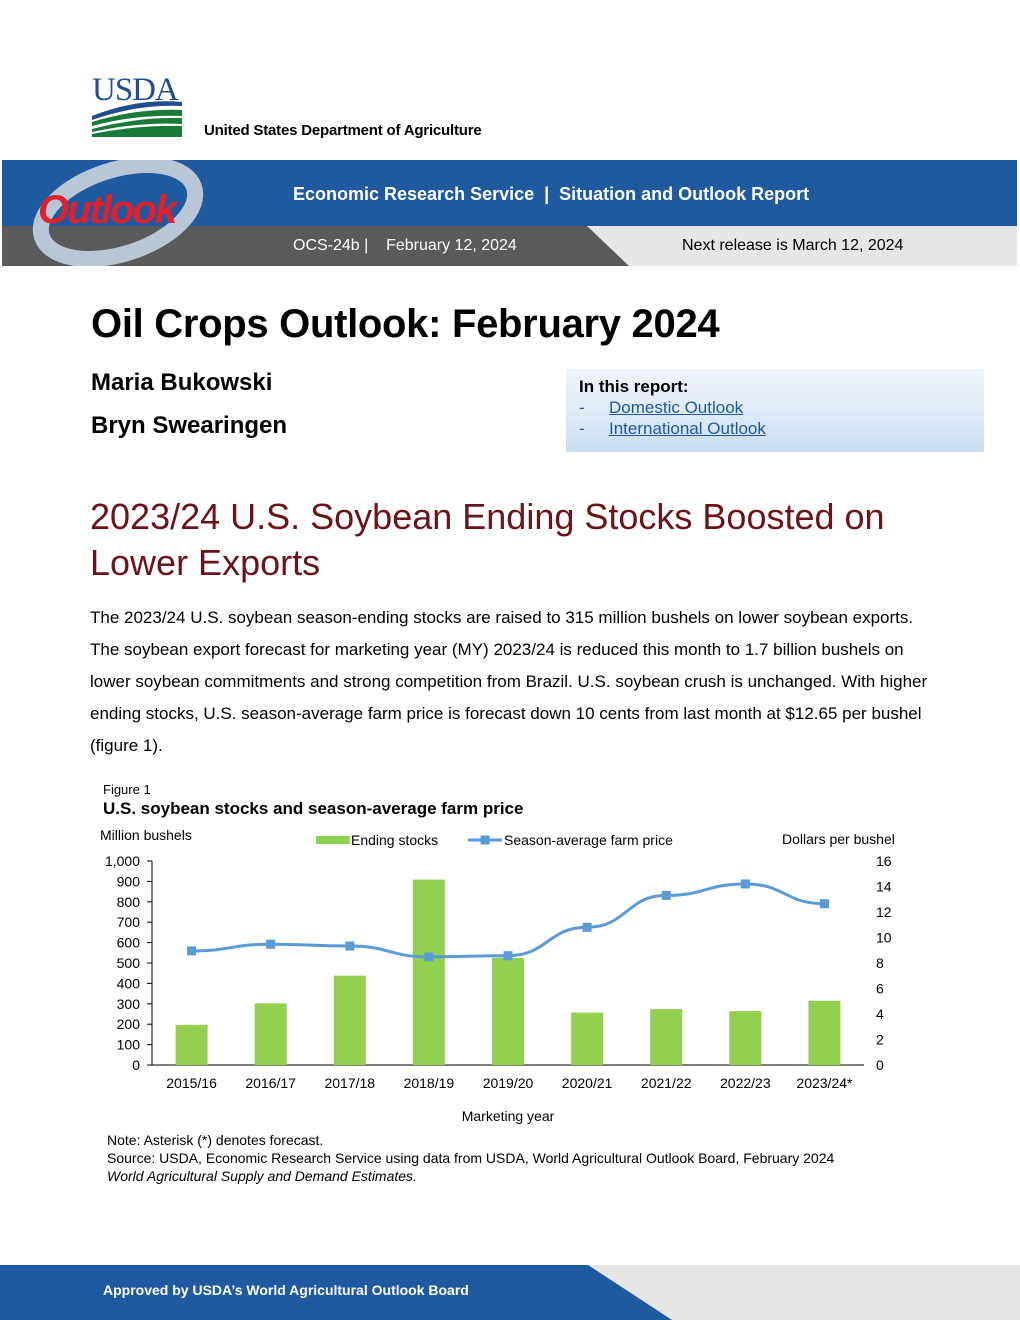 The height and width of the screenshot is (1320, 1020). What do you see at coordinates (129, 1045) in the screenshot?
I see `y-tick-label-left: 100` at bounding box center [129, 1045].